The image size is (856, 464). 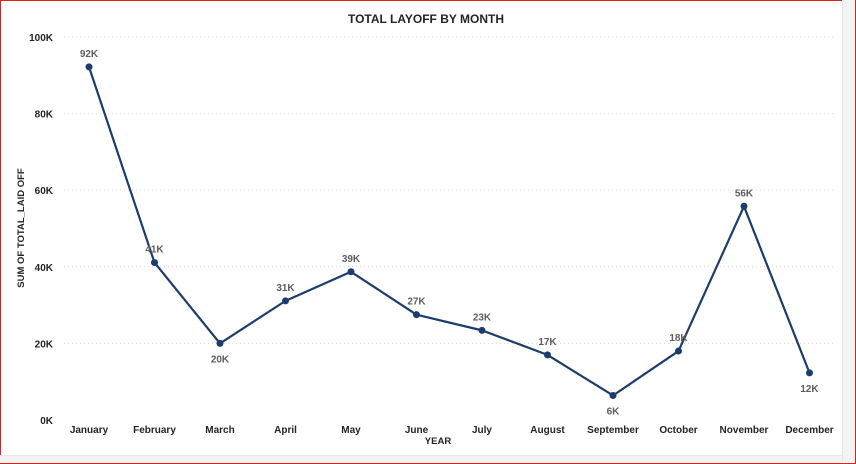 What do you see at coordinates (154, 250) in the screenshot?
I see `data-label: 41K` at bounding box center [154, 250].